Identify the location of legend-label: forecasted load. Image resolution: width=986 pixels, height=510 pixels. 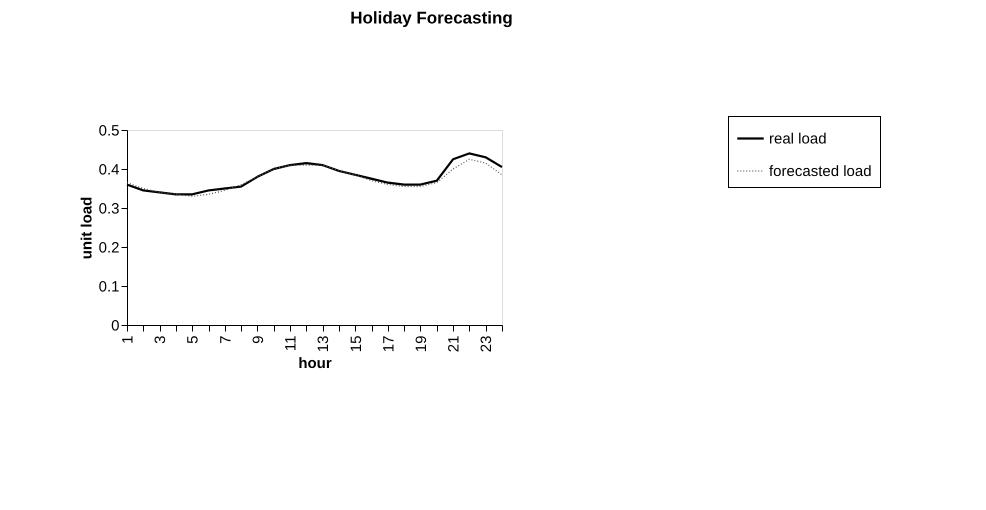
(820, 171).